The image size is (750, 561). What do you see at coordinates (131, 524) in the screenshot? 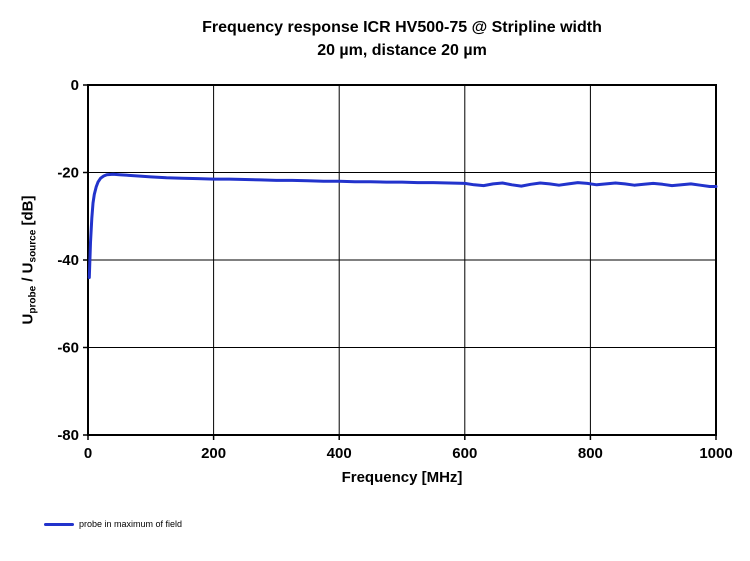
I see `legend-label: probe in maximum of field` at bounding box center [131, 524].